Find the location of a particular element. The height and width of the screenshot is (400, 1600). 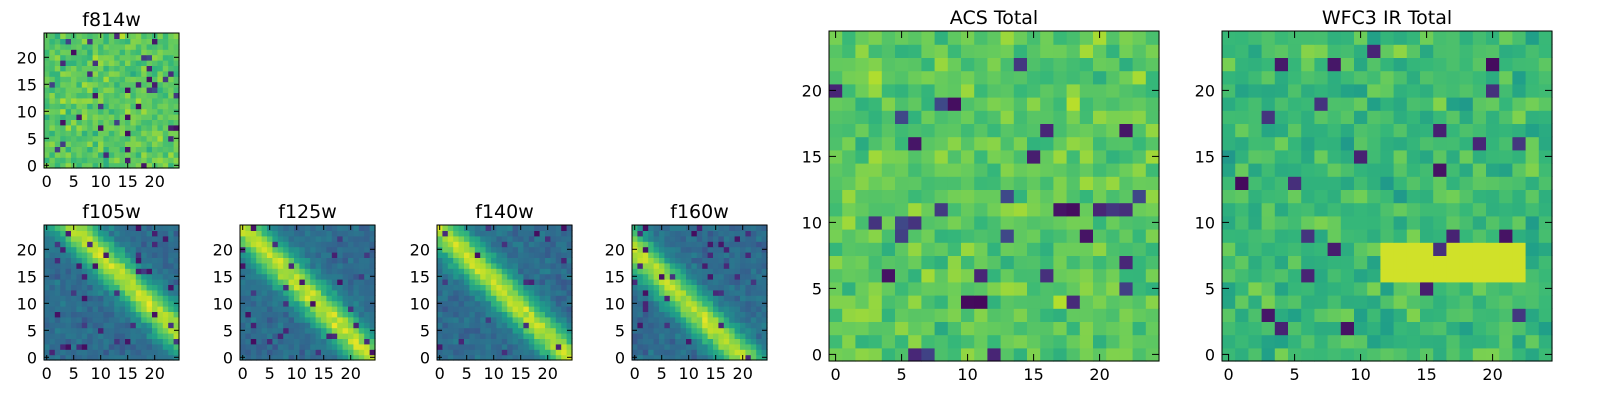

y-tick-label: 15 is located at coordinates (1205, 156).